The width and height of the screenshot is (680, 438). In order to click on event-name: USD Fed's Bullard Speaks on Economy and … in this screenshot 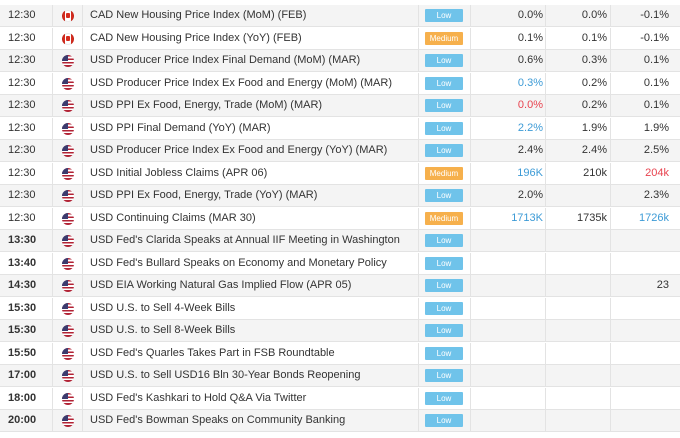, I will do `click(238, 262)`.